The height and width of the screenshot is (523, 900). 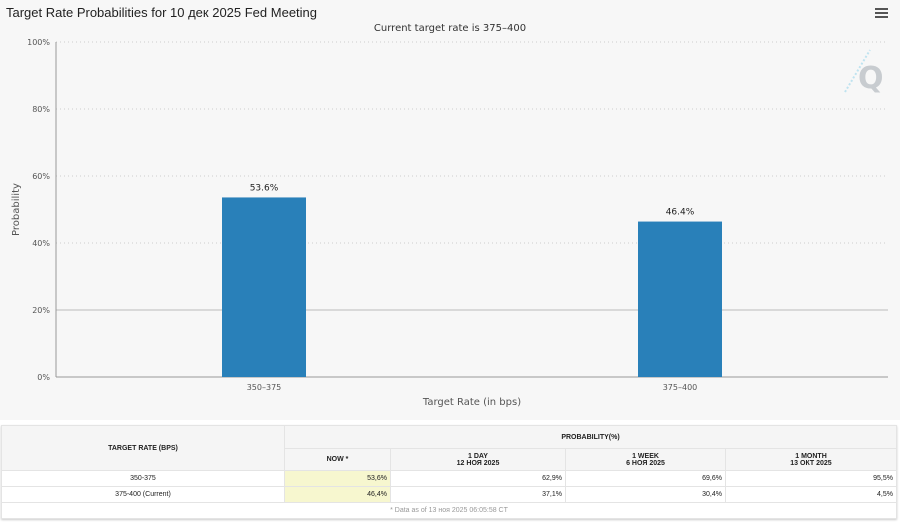 What do you see at coordinates (41, 243) in the screenshot?
I see `y-tick-label: 40%` at bounding box center [41, 243].